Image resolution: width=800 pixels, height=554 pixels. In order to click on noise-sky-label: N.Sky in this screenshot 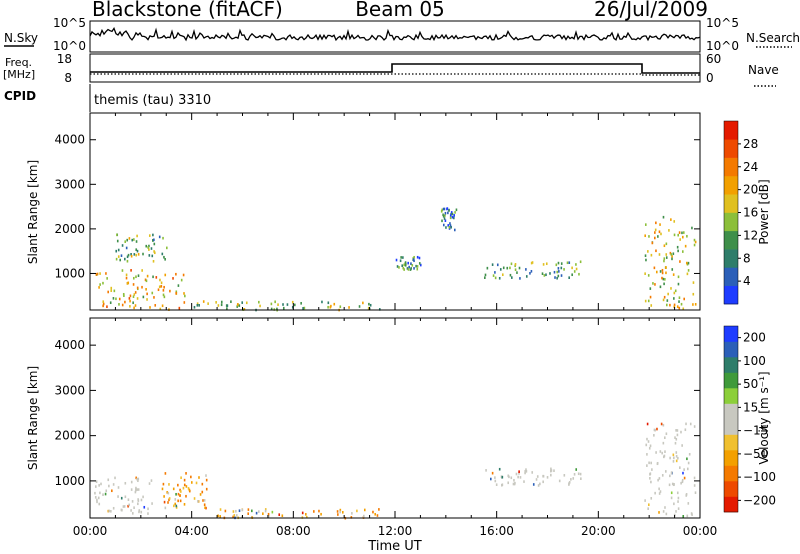, I will do `click(21, 38)`.